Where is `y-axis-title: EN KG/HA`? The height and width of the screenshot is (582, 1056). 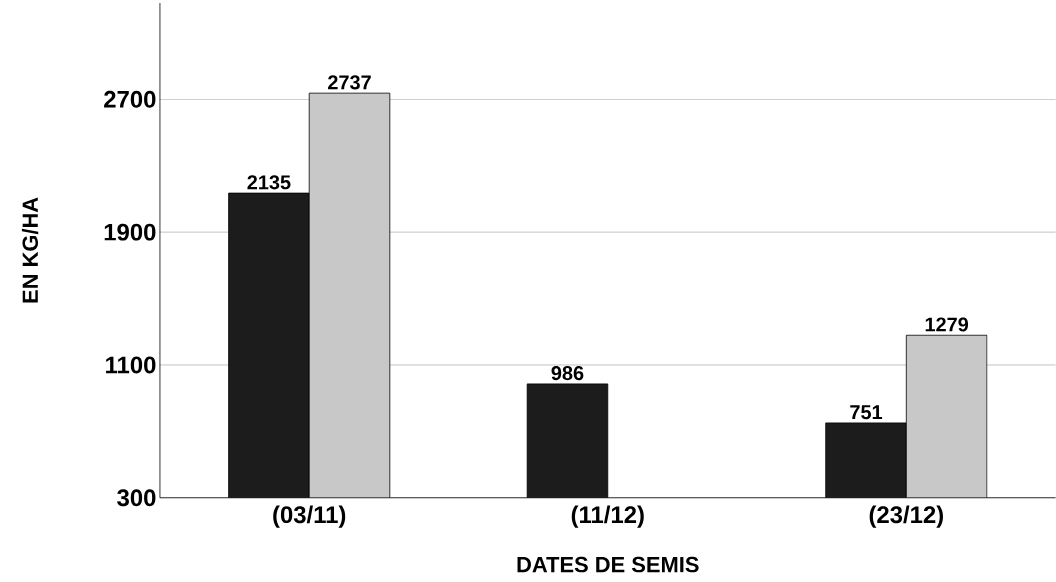 y-axis-title: EN KG/HA is located at coordinates (30, 250).